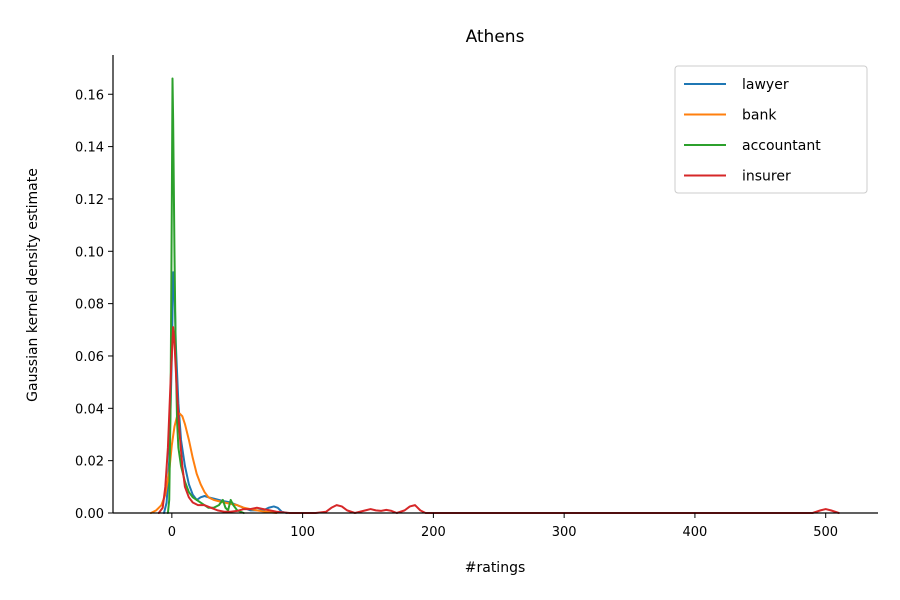  Describe the element at coordinates (89, 305) in the screenshot. I see `y-tick-label: 0.08` at that location.